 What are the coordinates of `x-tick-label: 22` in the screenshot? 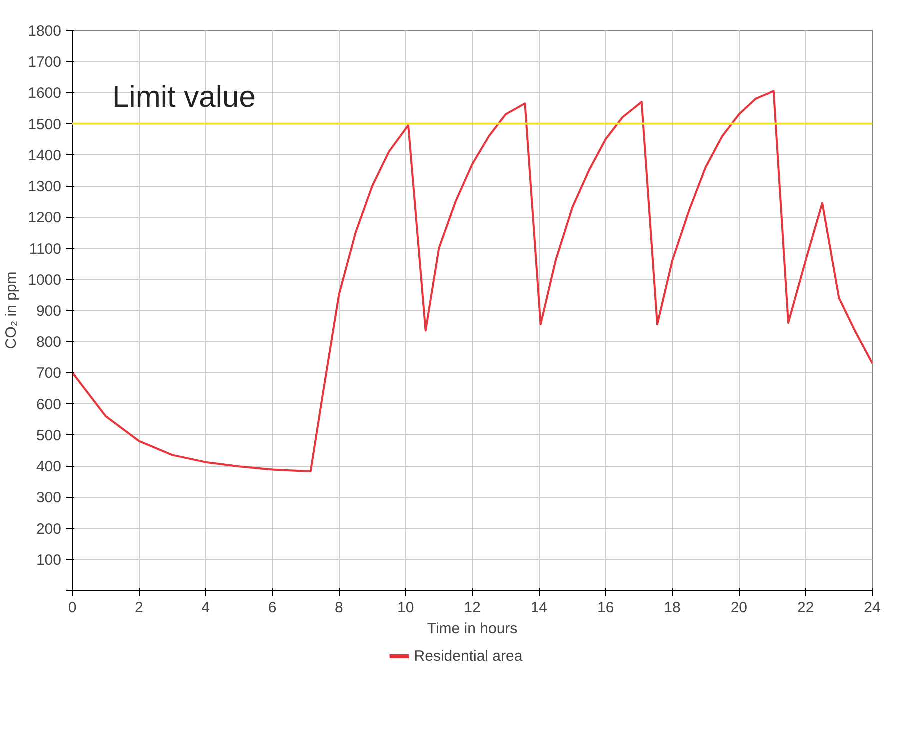 It's located at (805, 608).